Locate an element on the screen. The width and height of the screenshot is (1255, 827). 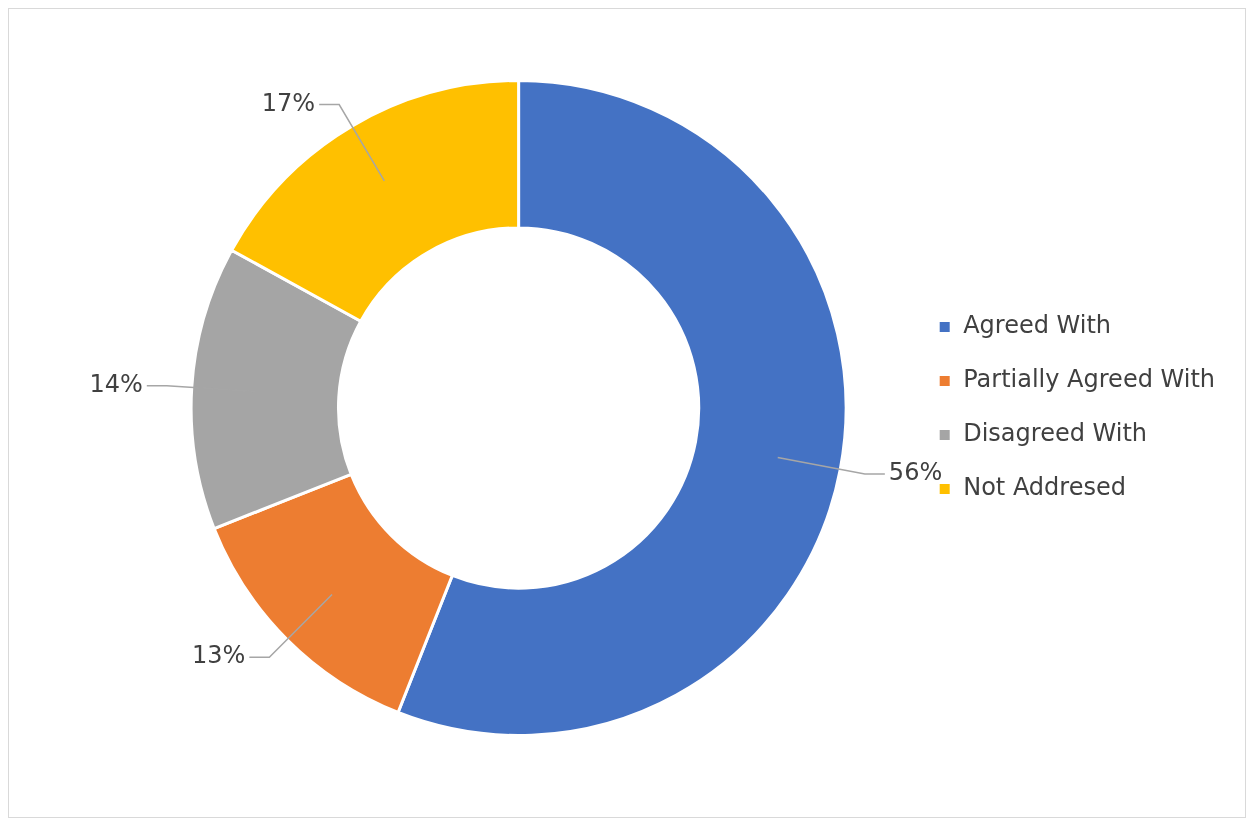
data-label: 13% is located at coordinates (219, 655).